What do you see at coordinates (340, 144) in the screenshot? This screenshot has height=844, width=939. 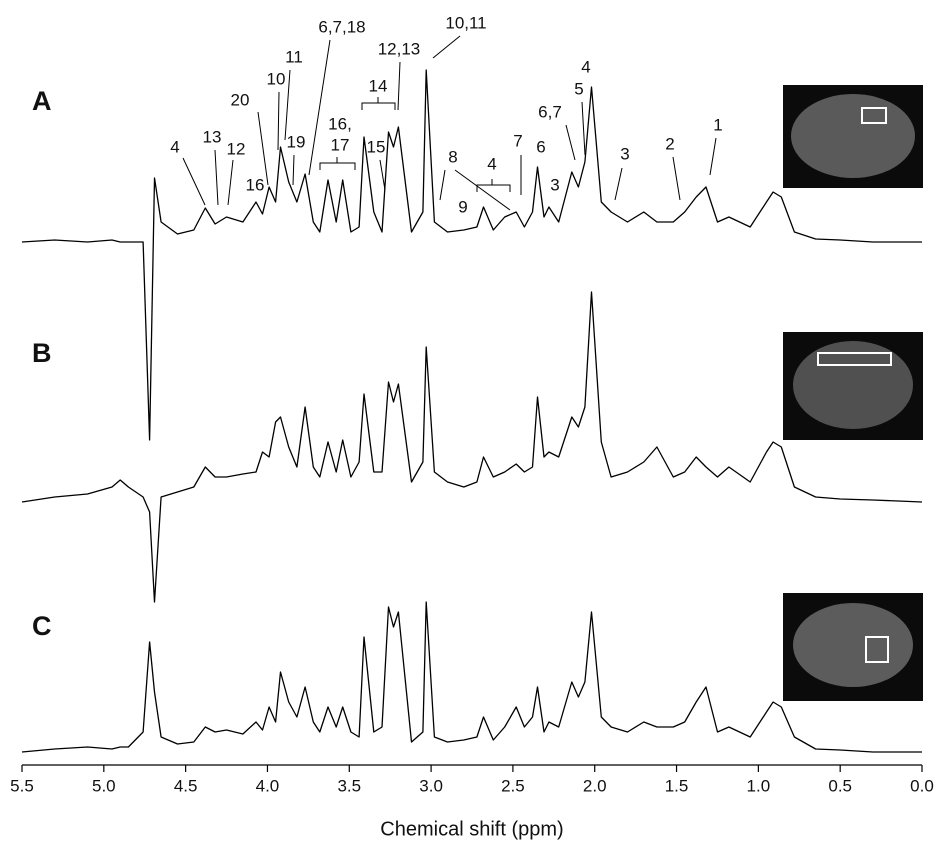 I see `peak-label: 17` at bounding box center [340, 144].